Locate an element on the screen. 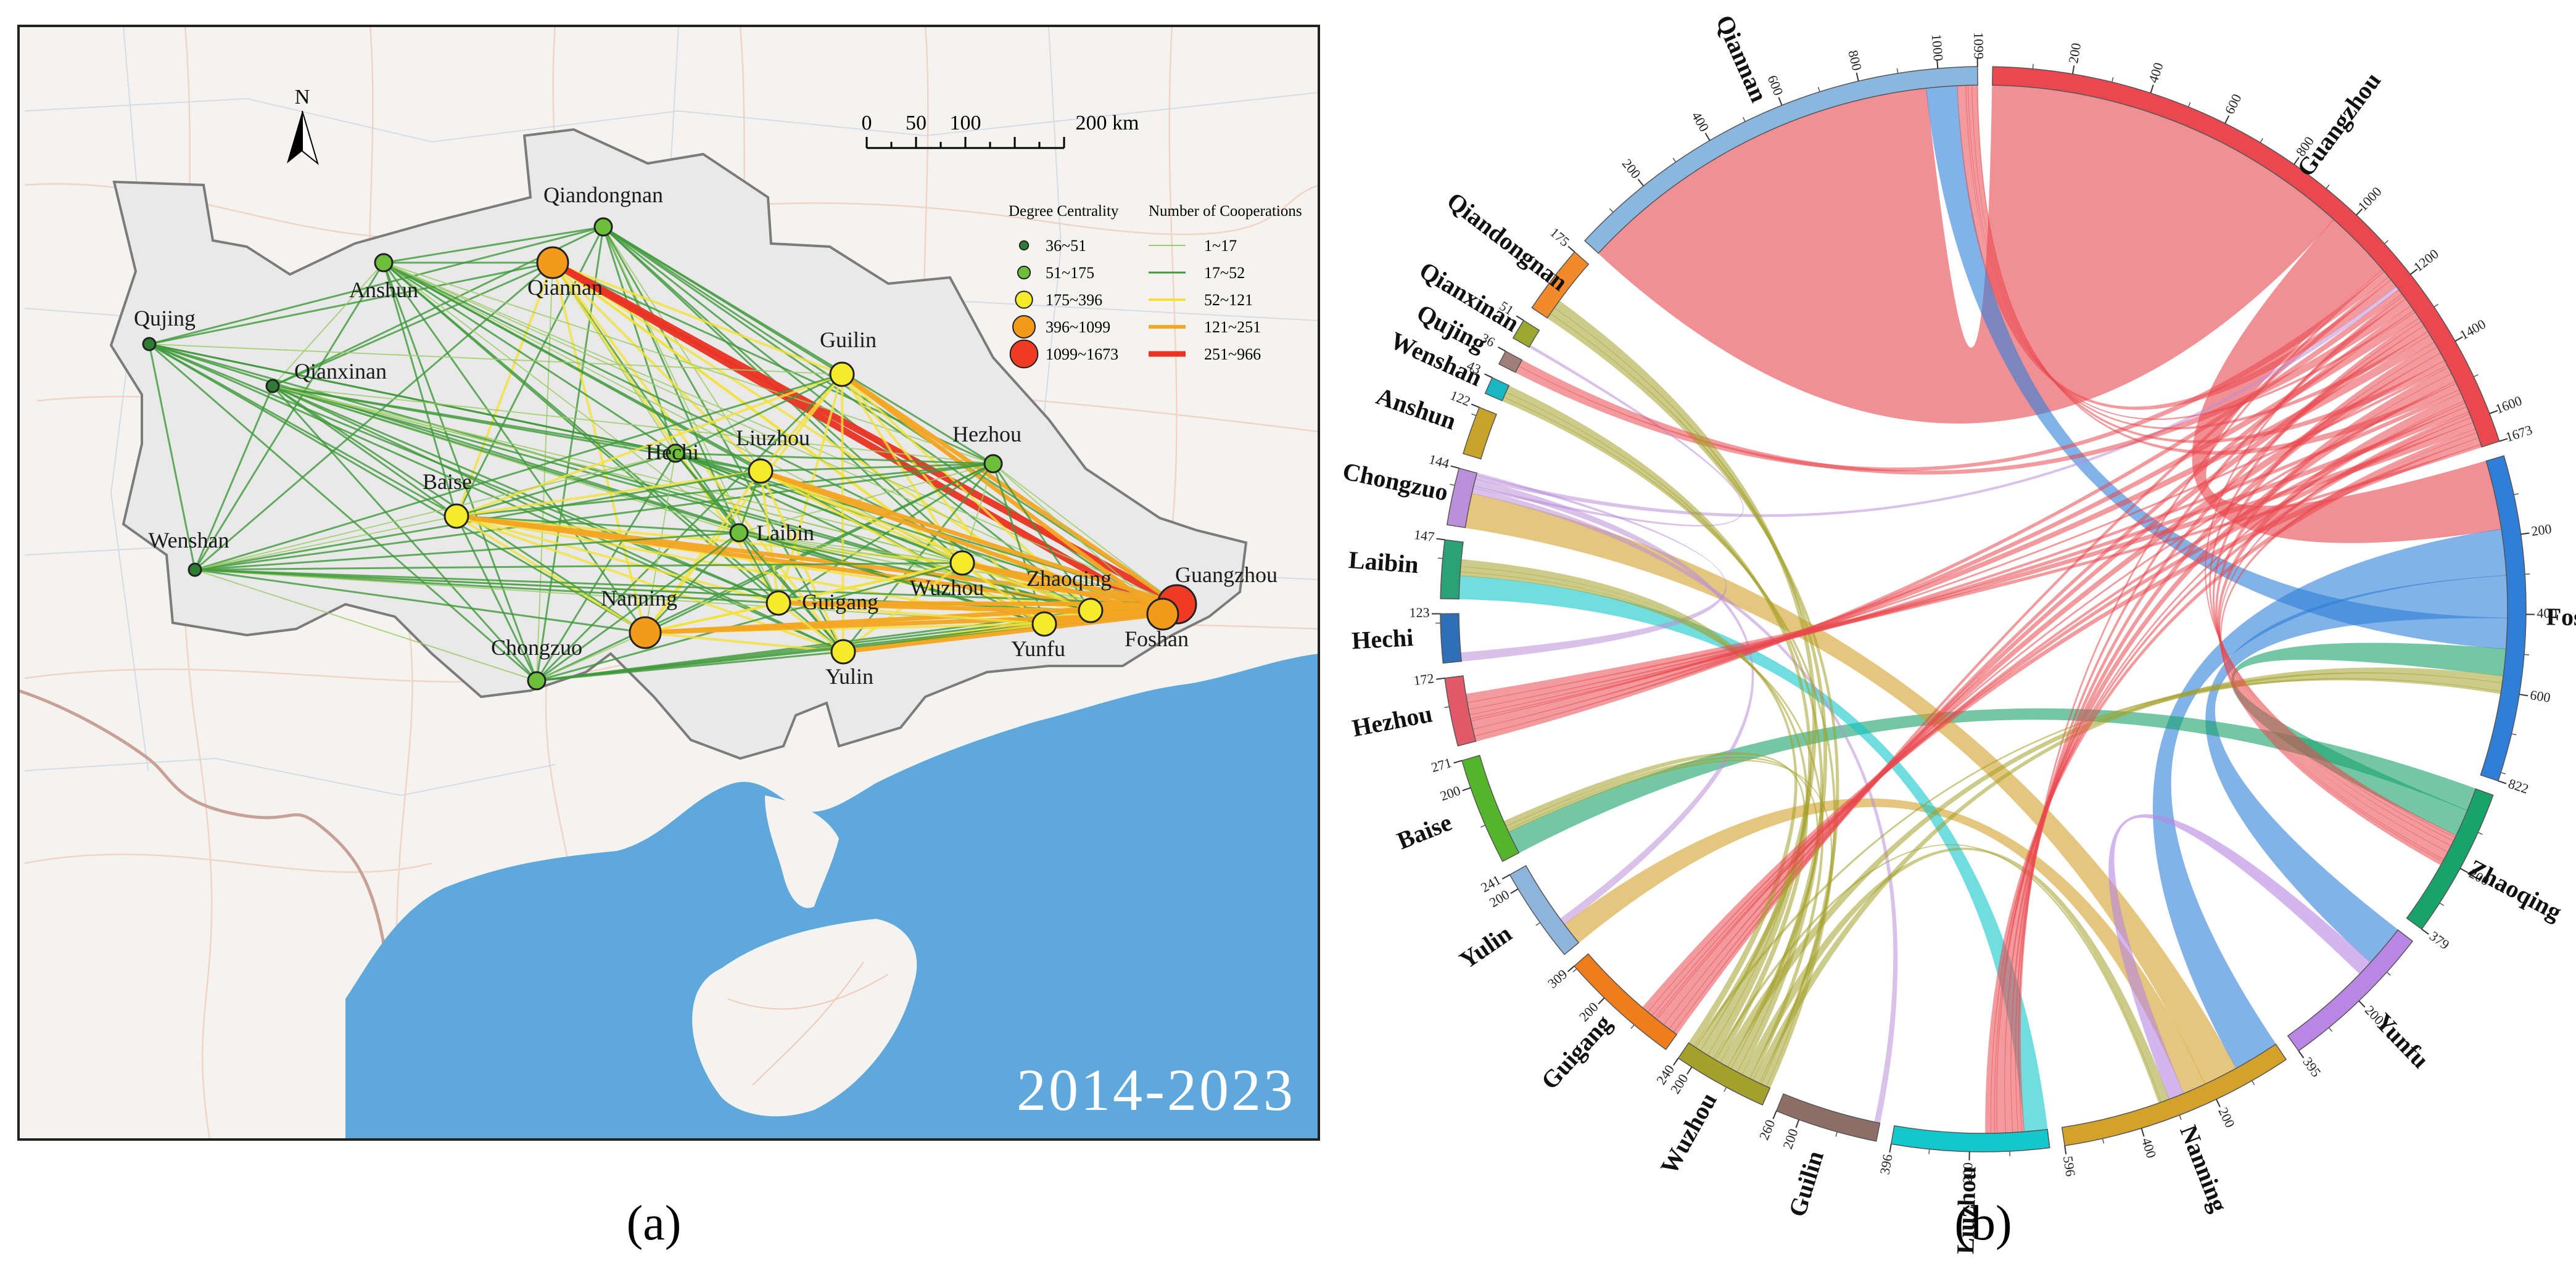 The image size is (2576, 1269). cooperation-line-chongzuo-yulin is located at coordinates (690, 666).